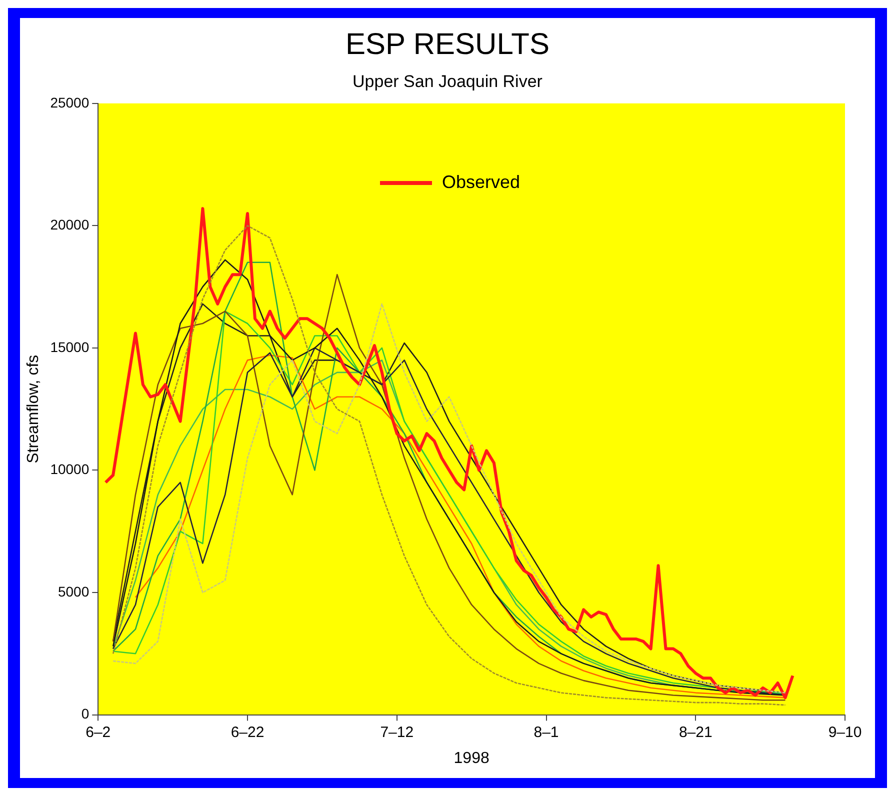 Image resolution: width=895 pixels, height=810 pixels. What do you see at coordinates (481, 182) in the screenshot?
I see `legend-label: Observed` at bounding box center [481, 182].